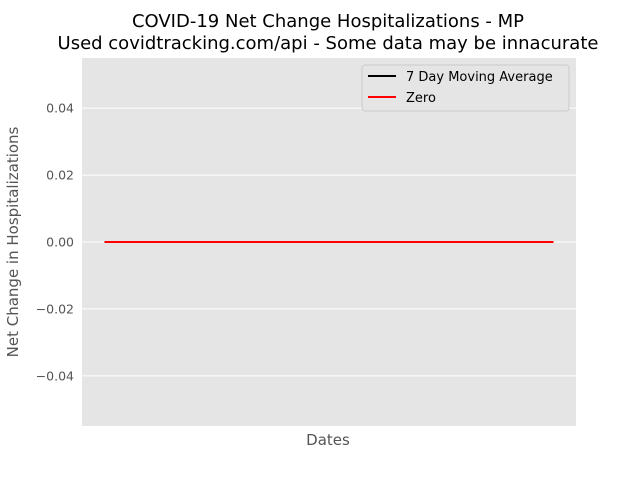 This screenshot has height=485, width=640. What do you see at coordinates (60, 175) in the screenshot?
I see `y-tick-label: 0.02` at bounding box center [60, 175].